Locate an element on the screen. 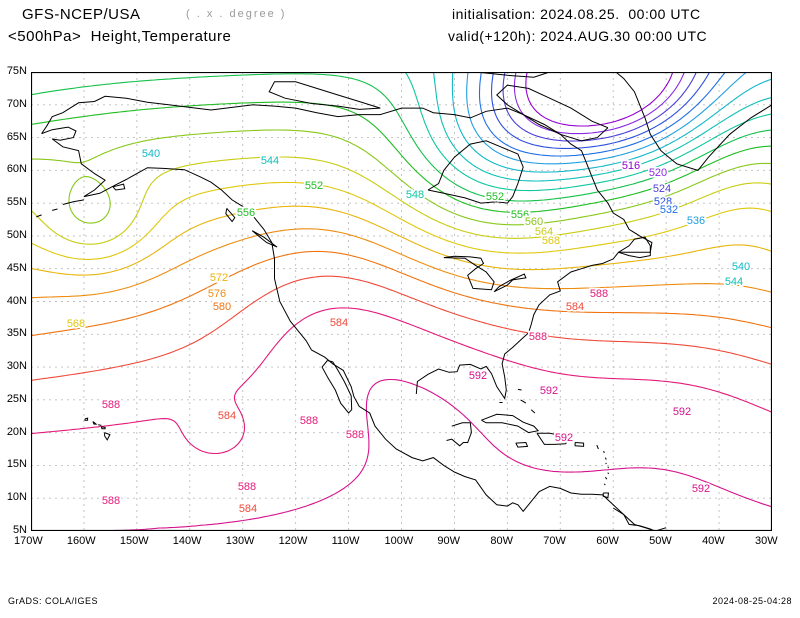 The width and height of the screenshot is (800, 618). initialisation-time: initialisation: 2024.08.25. 00:00 UTC is located at coordinates (576, 14).